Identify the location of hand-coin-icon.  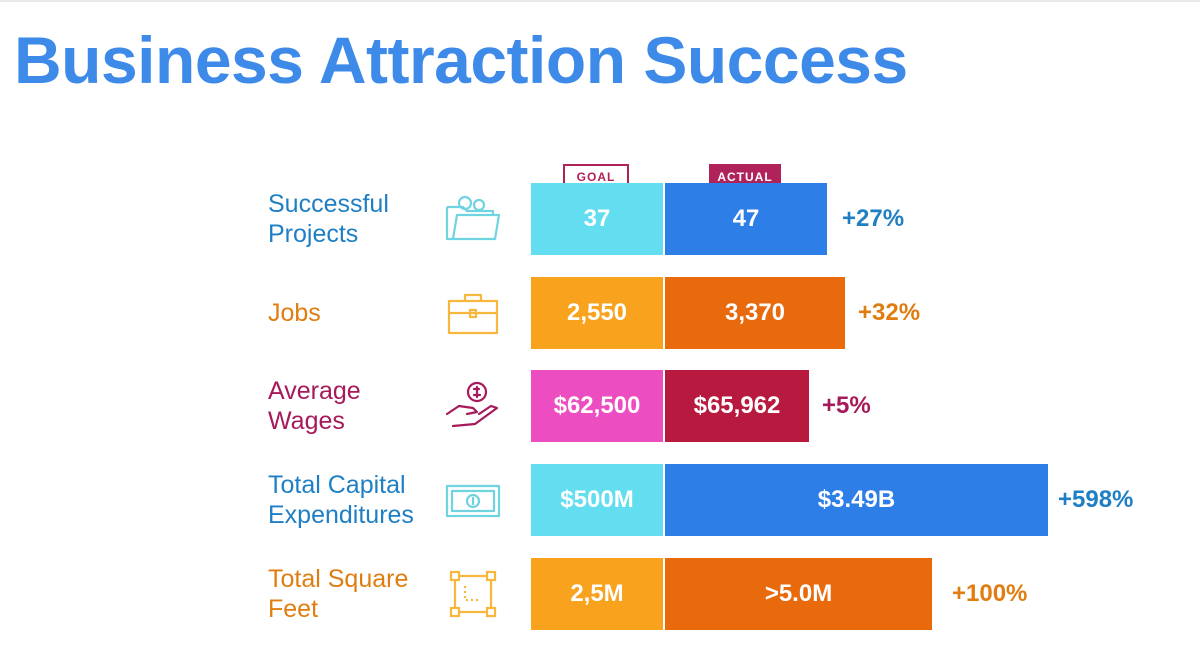
(472, 404).